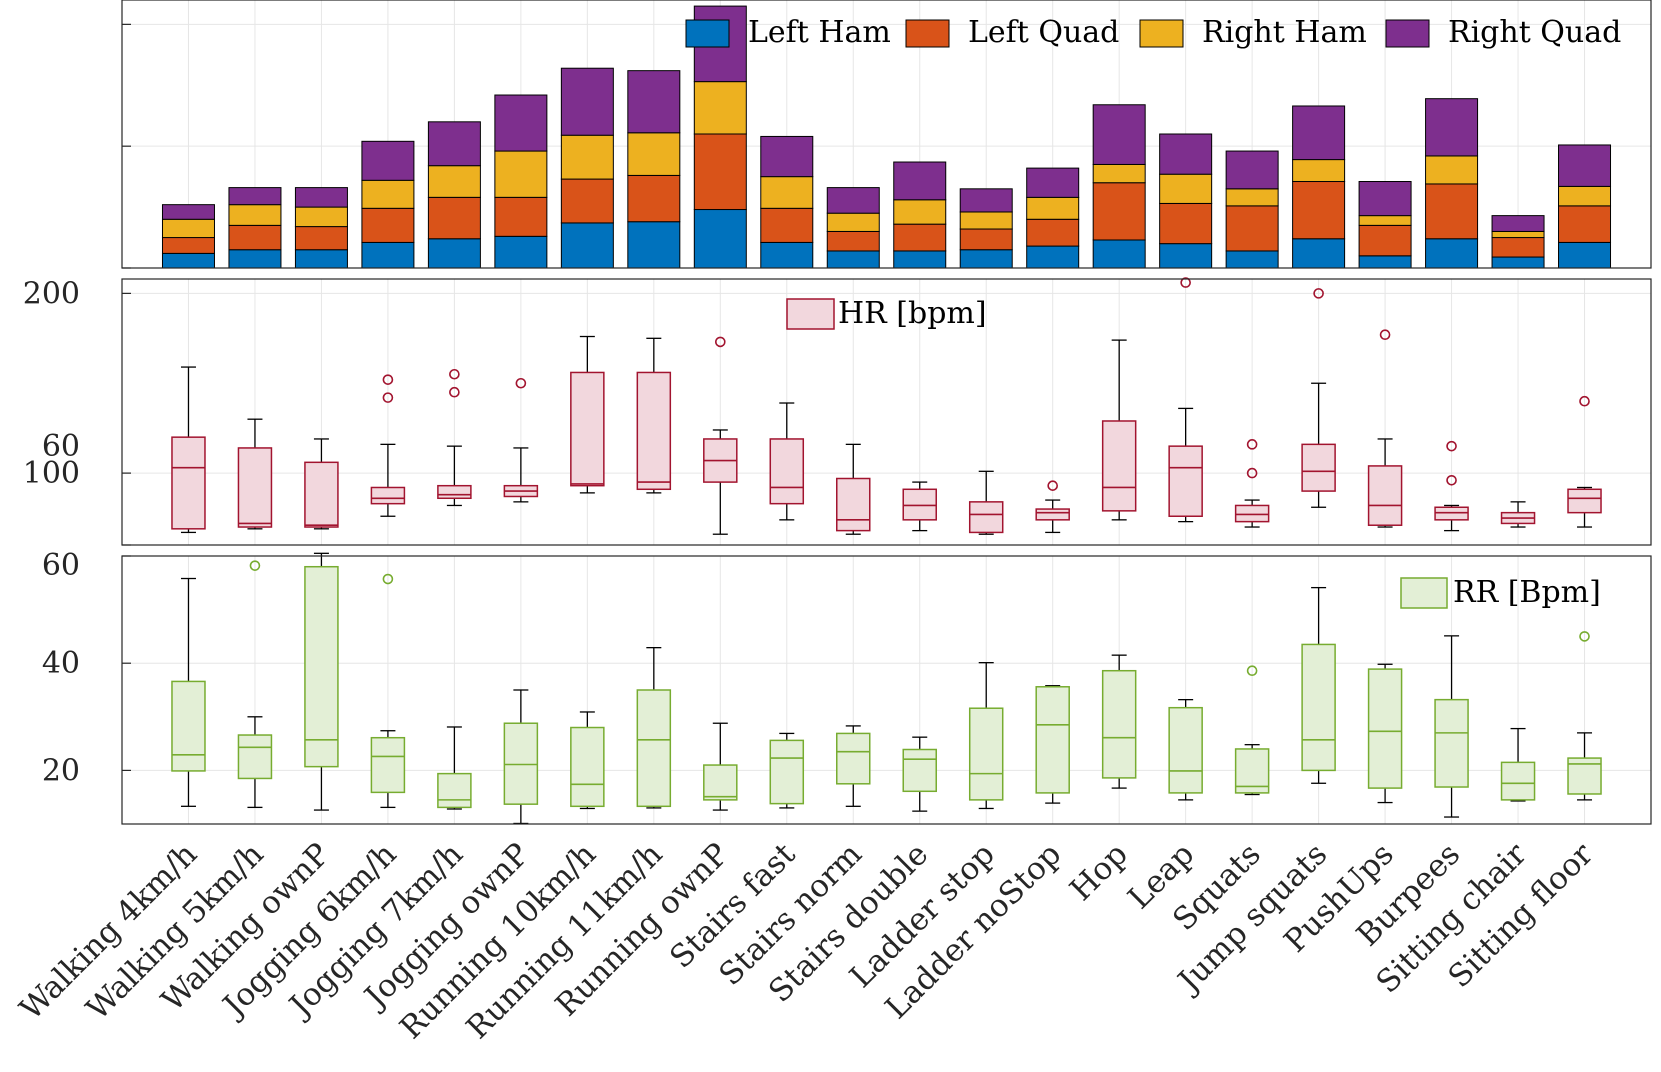 The height and width of the screenshot is (1072, 1661). Describe the element at coordinates (912, 313) in the screenshot. I see `legend-label: HR [bpm]` at that location.